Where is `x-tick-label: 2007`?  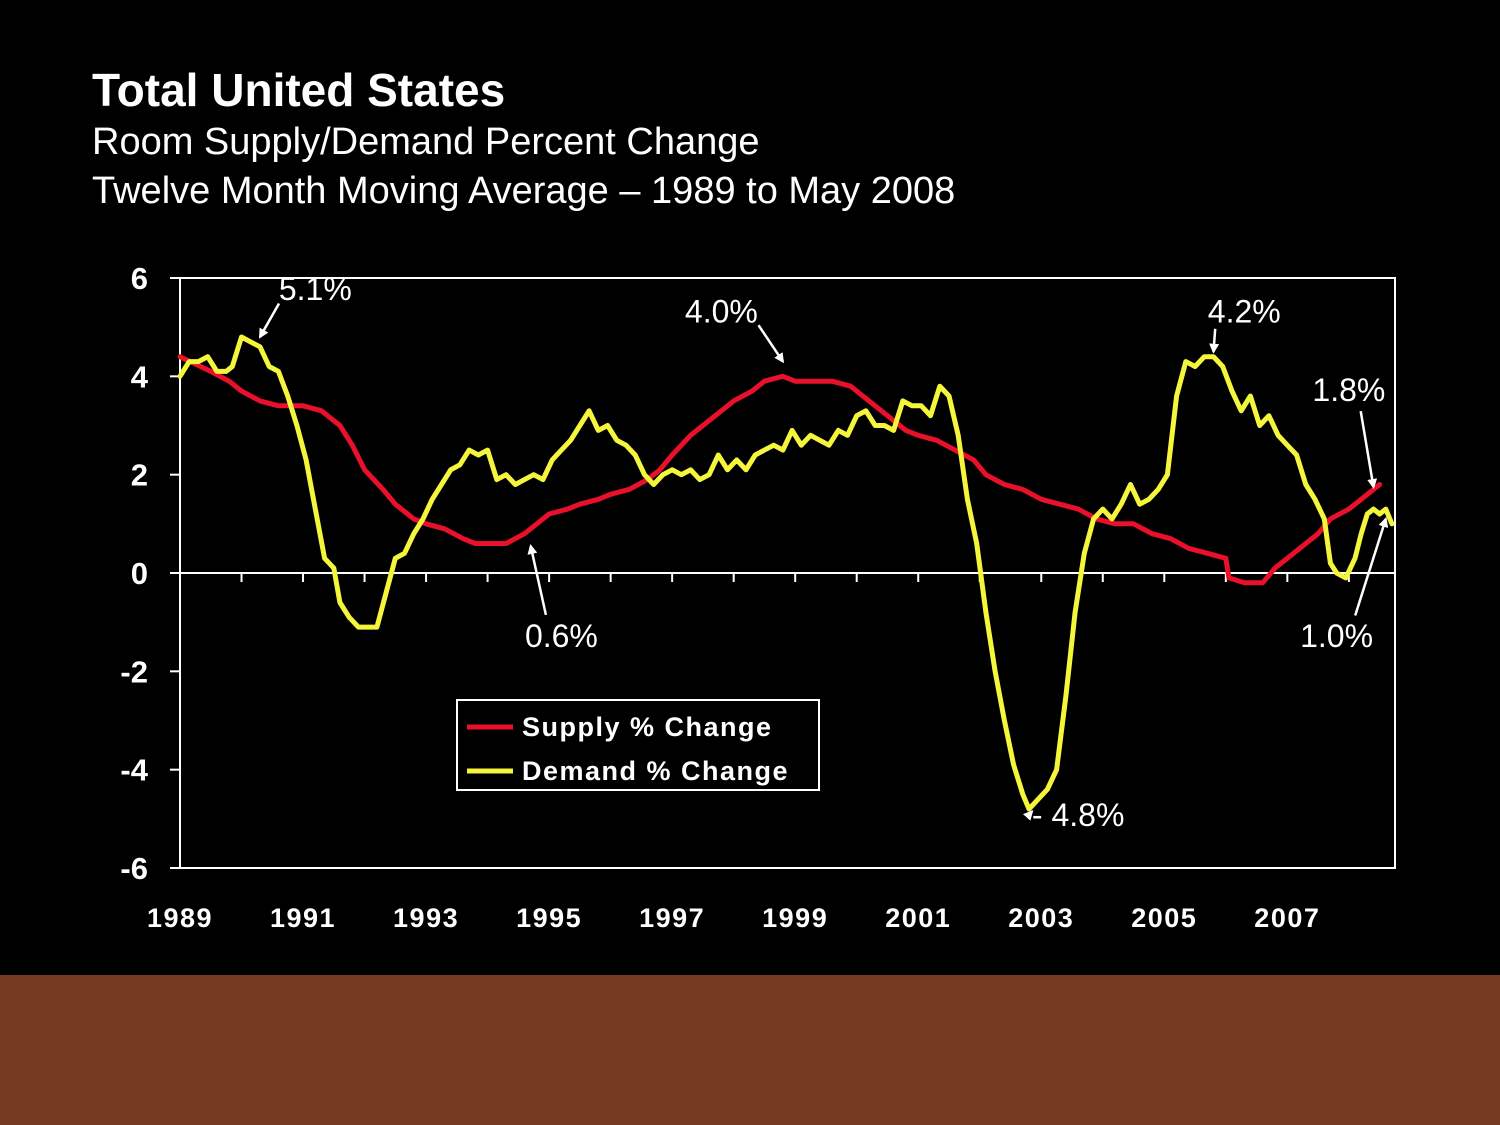 x-tick-label: 2007 is located at coordinates (1287, 918).